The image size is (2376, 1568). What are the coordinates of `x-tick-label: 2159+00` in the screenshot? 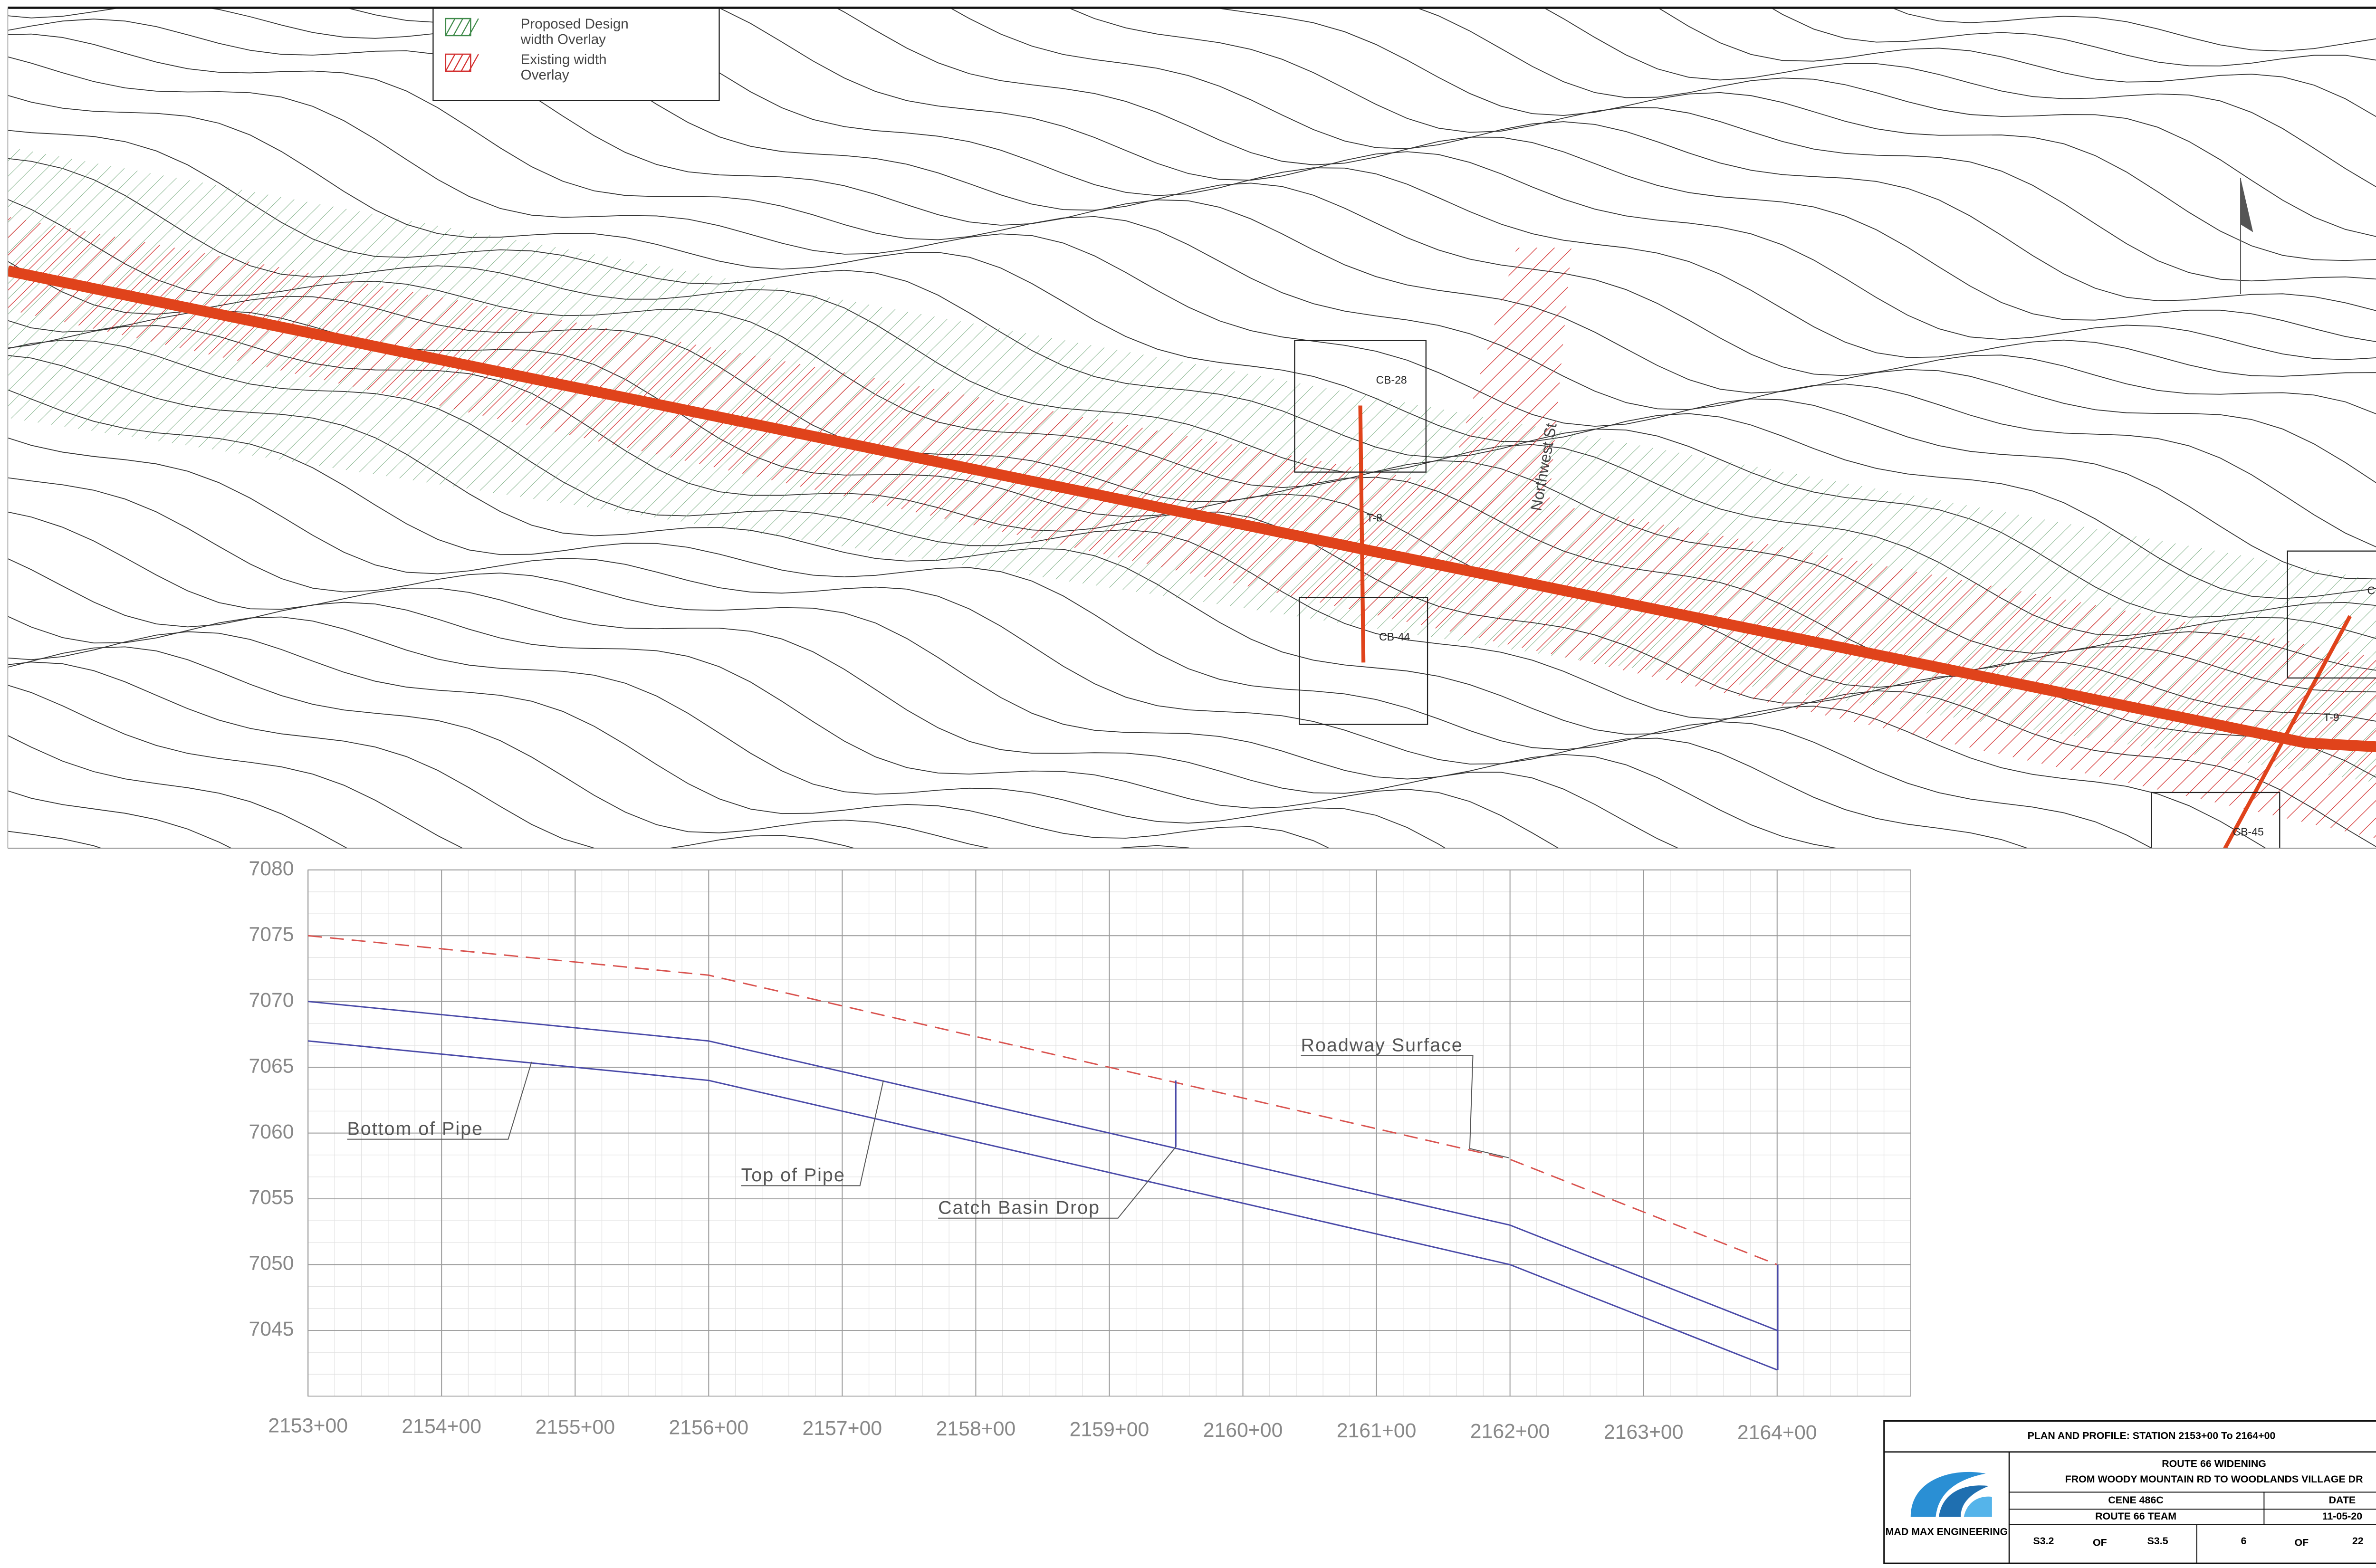 It's located at (1110, 1430).